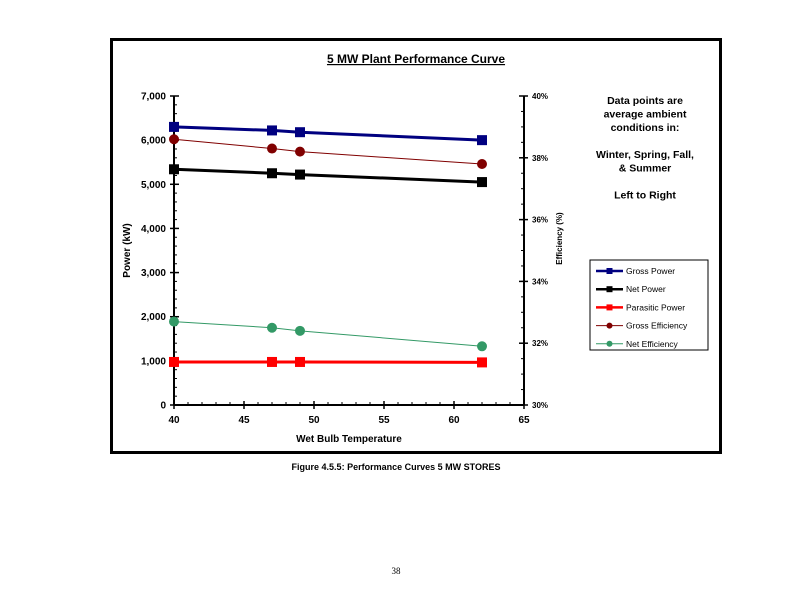 This screenshot has height=612, width=792. Describe the element at coordinates (645, 115) in the screenshot. I see `annotation-line: average ambient` at that location.